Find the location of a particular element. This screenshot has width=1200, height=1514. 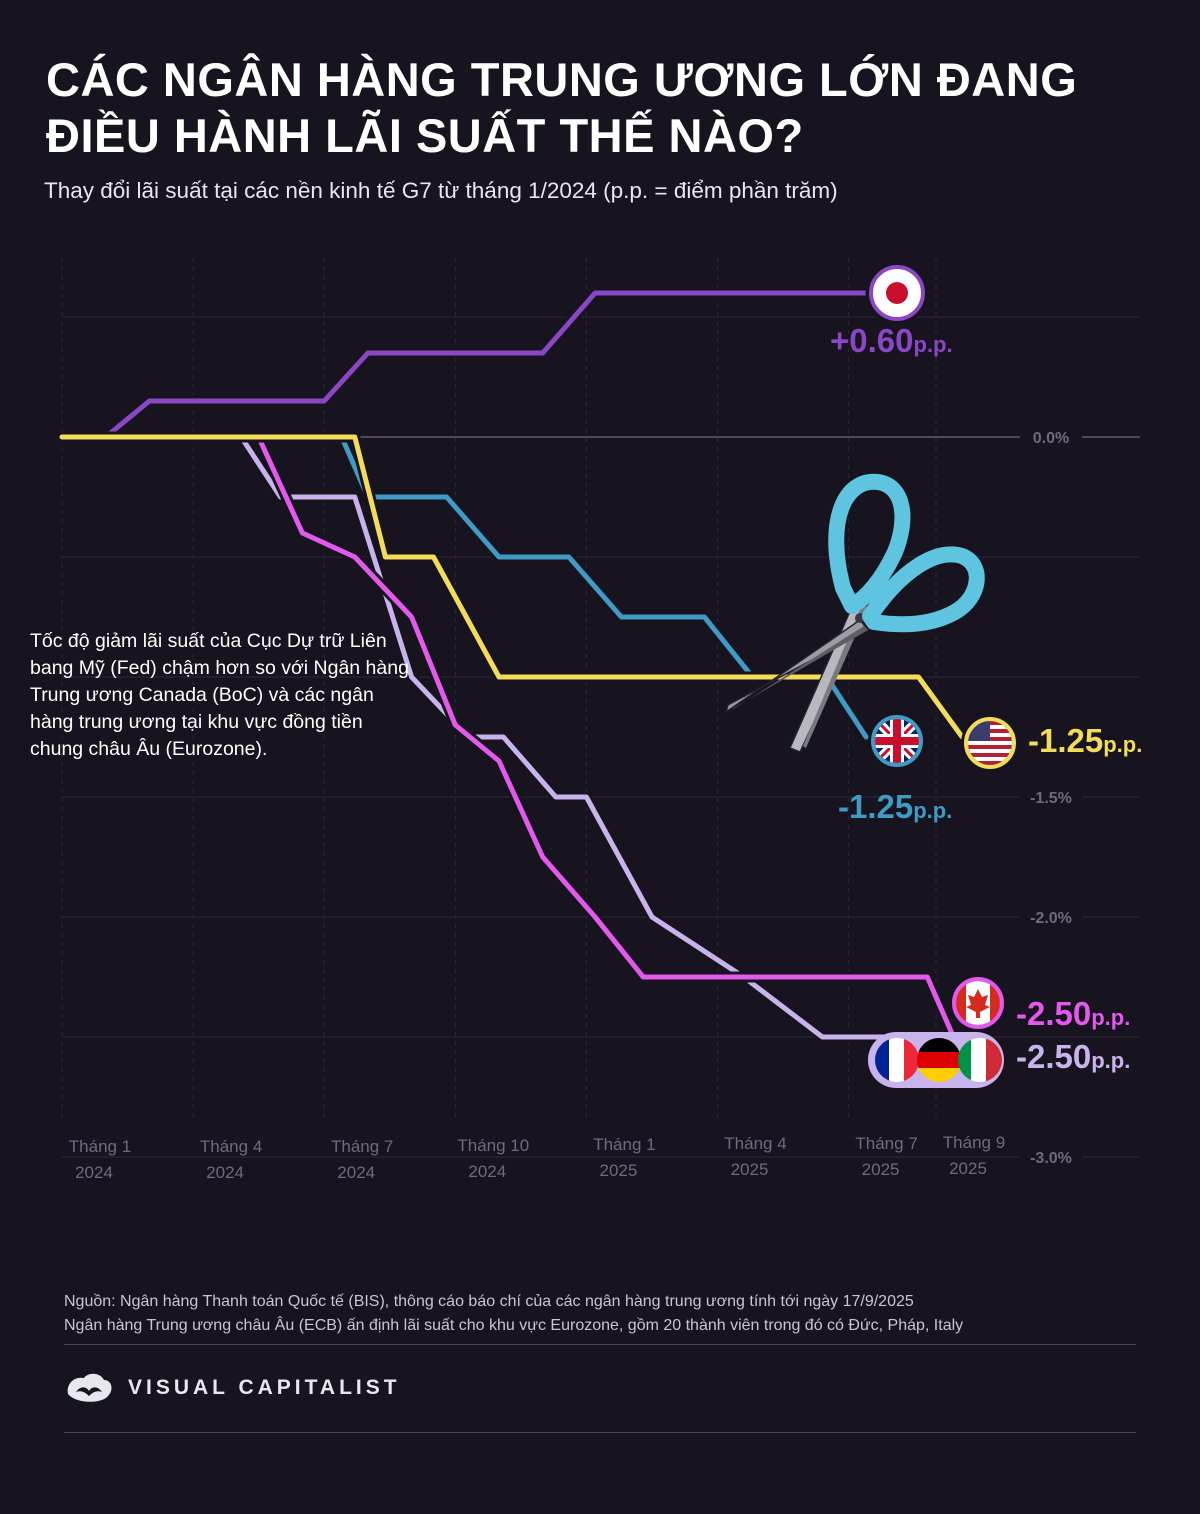

canada-flag-icon is located at coordinates (978, 1003).